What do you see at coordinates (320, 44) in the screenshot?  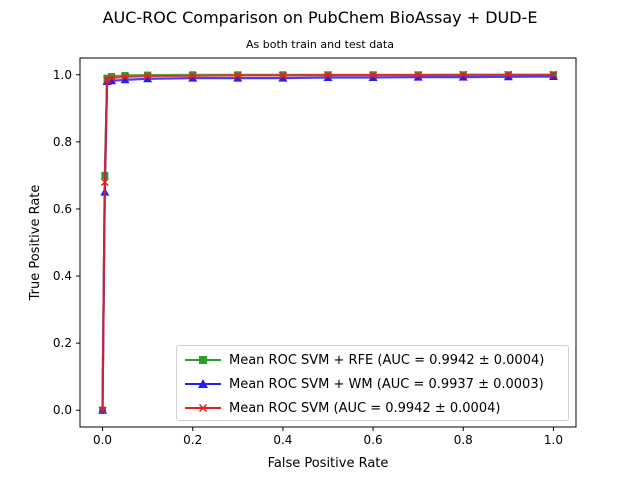 I see `chart-subtitle: As both train and test data` at bounding box center [320, 44].